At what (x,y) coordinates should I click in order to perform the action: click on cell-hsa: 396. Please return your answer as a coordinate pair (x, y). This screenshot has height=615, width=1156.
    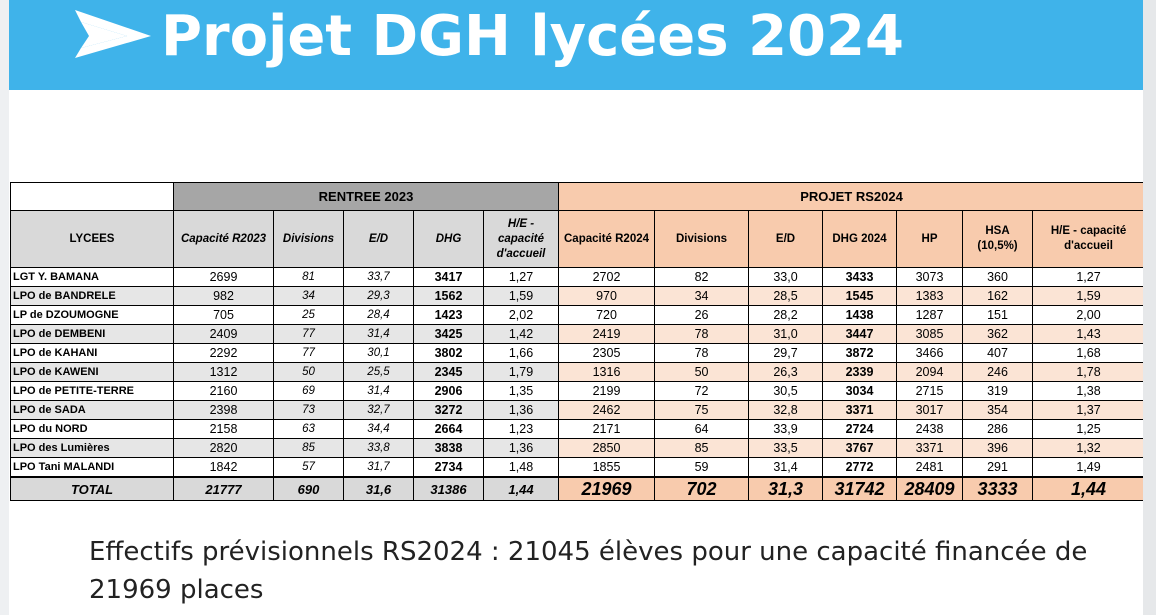
    Looking at the image, I should click on (998, 448).